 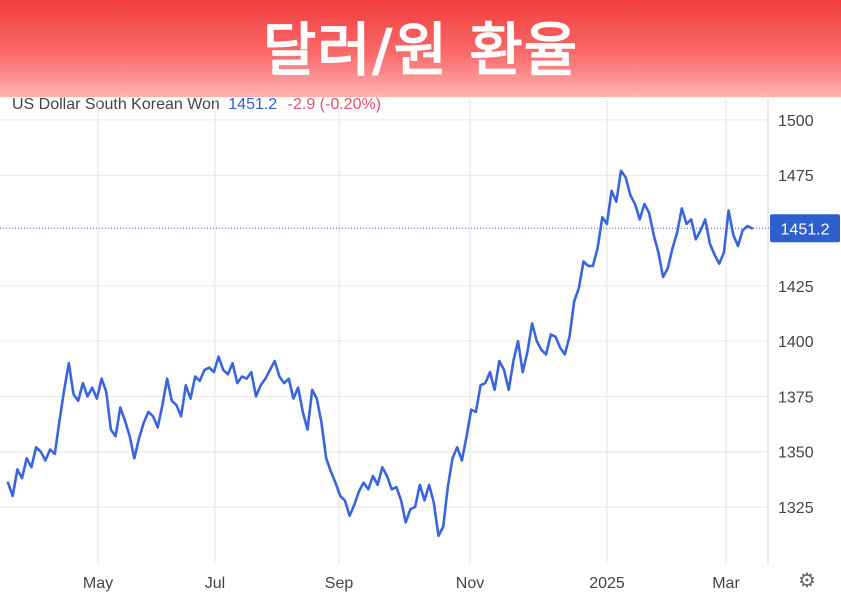 What do you see at coordinates (796, 453) in the screenshot?
I see `y-tick-label: 1350` at bounding box center [796, 453].